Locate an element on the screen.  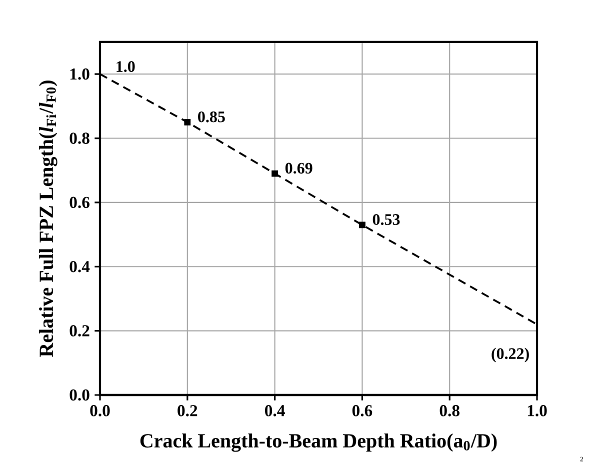
y-tick-label: 1.0 is located at coordinates (80, 74).